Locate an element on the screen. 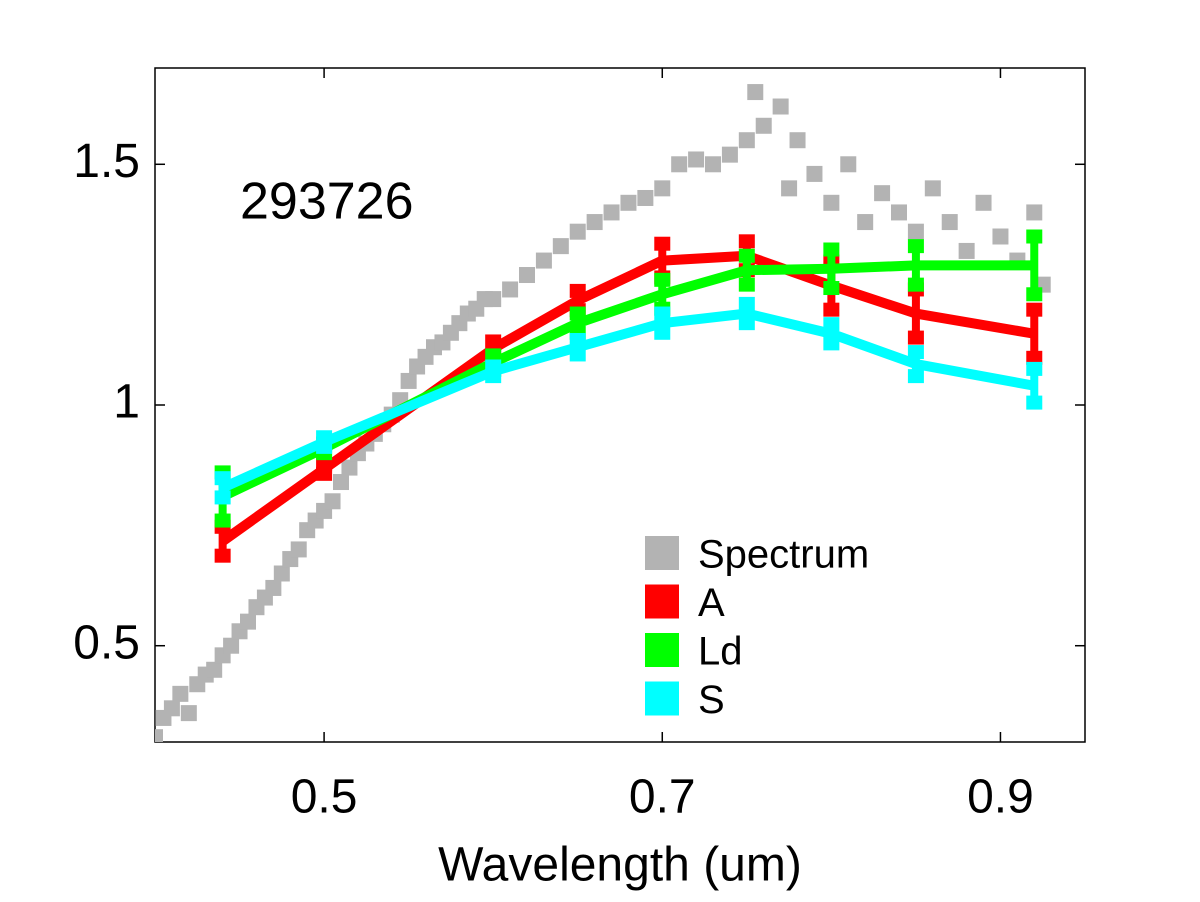 The image size is (1200, 902). legend-label: S is located at coordinates (711, 700).